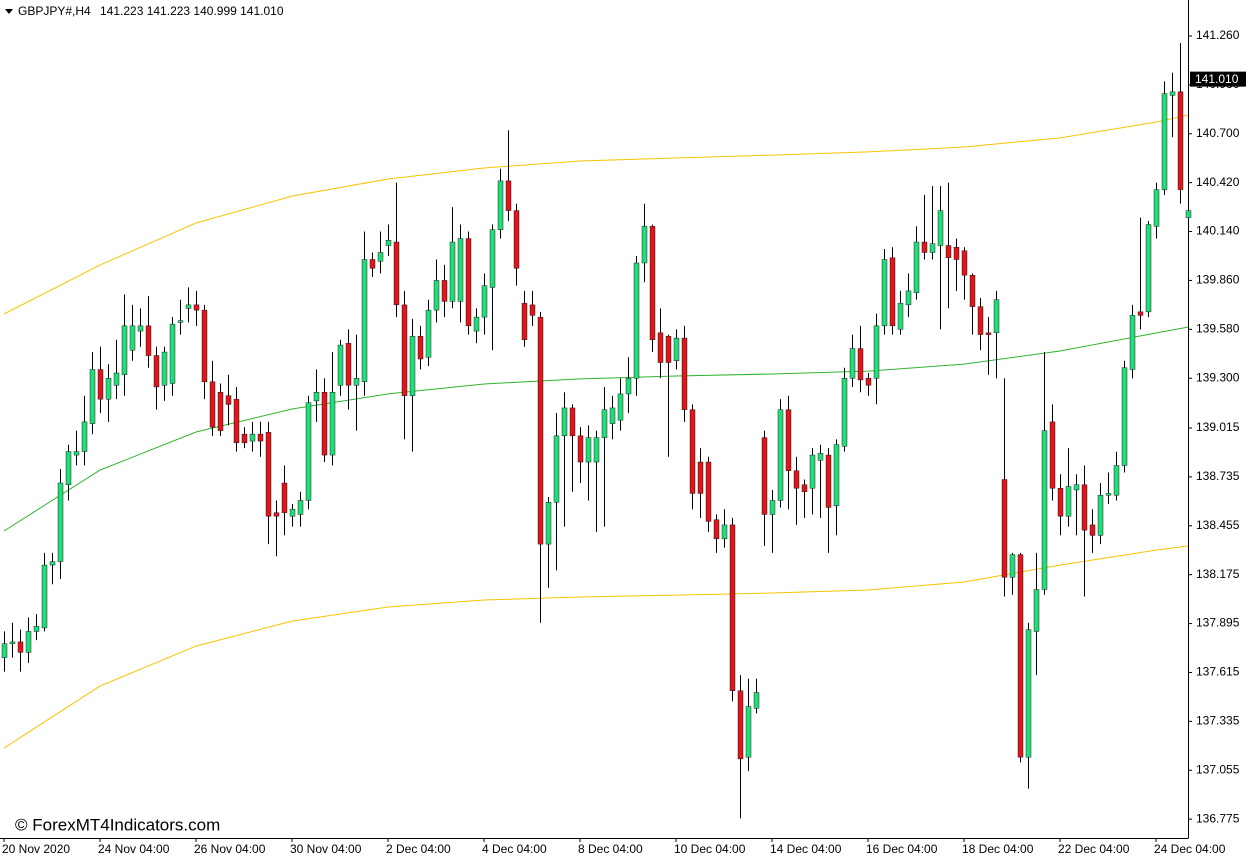 The width and height of the screenshot is (1253, 862). Describe the element at coordinates (117, 824) in the screenshot. I see `watermark: © ForexMT4Indicators.com` at that location.